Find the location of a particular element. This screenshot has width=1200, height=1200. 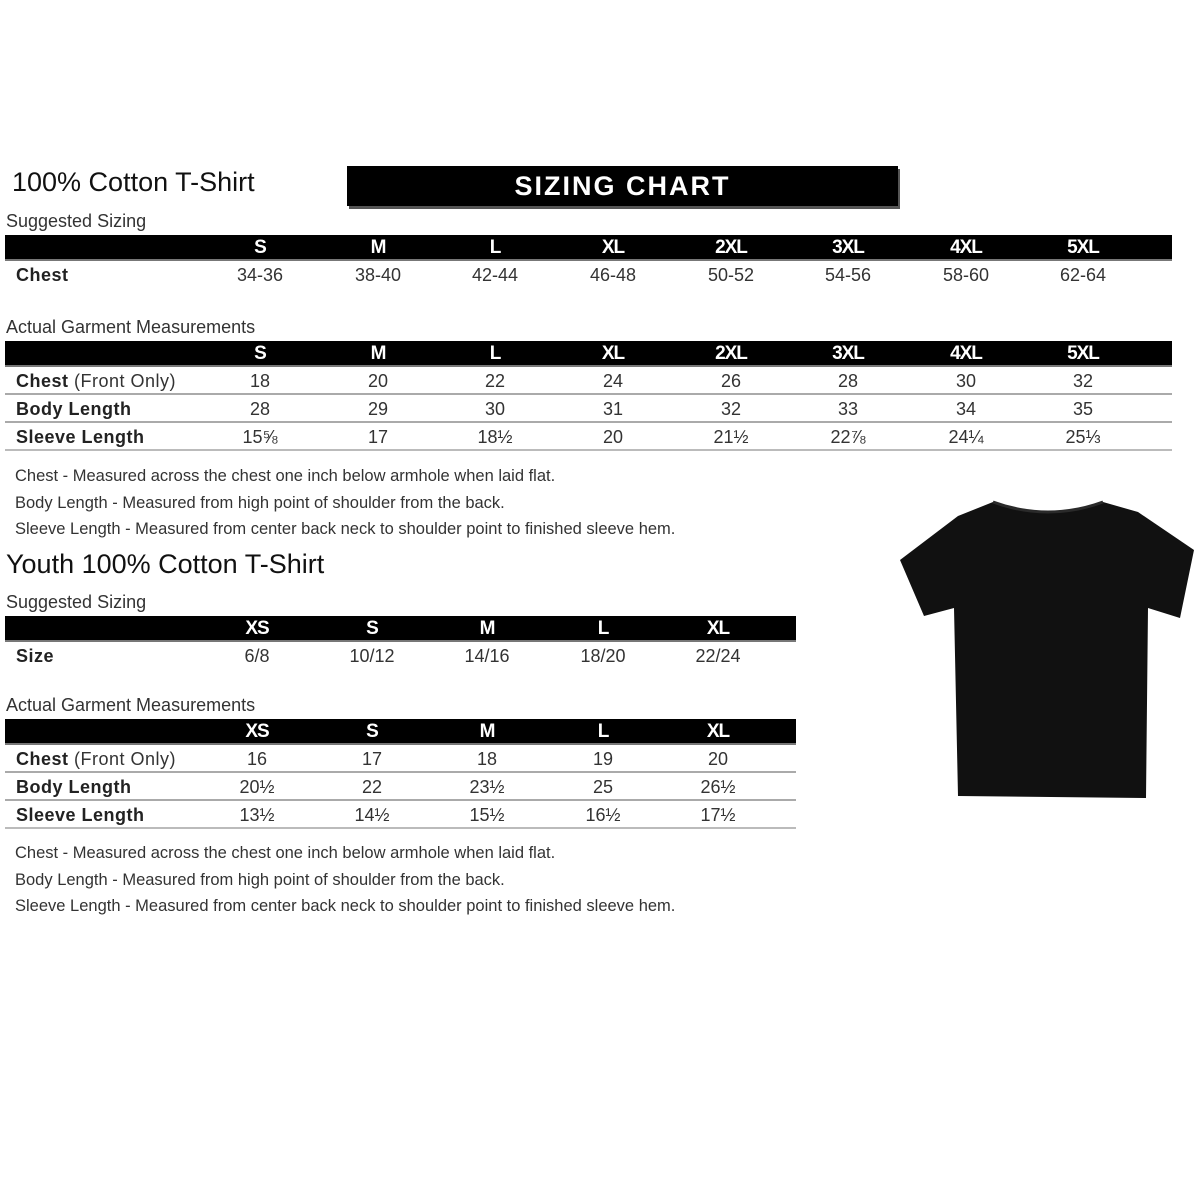

adult-title: 100% Cotton T-Shirt is located at coordinates (133, 182).